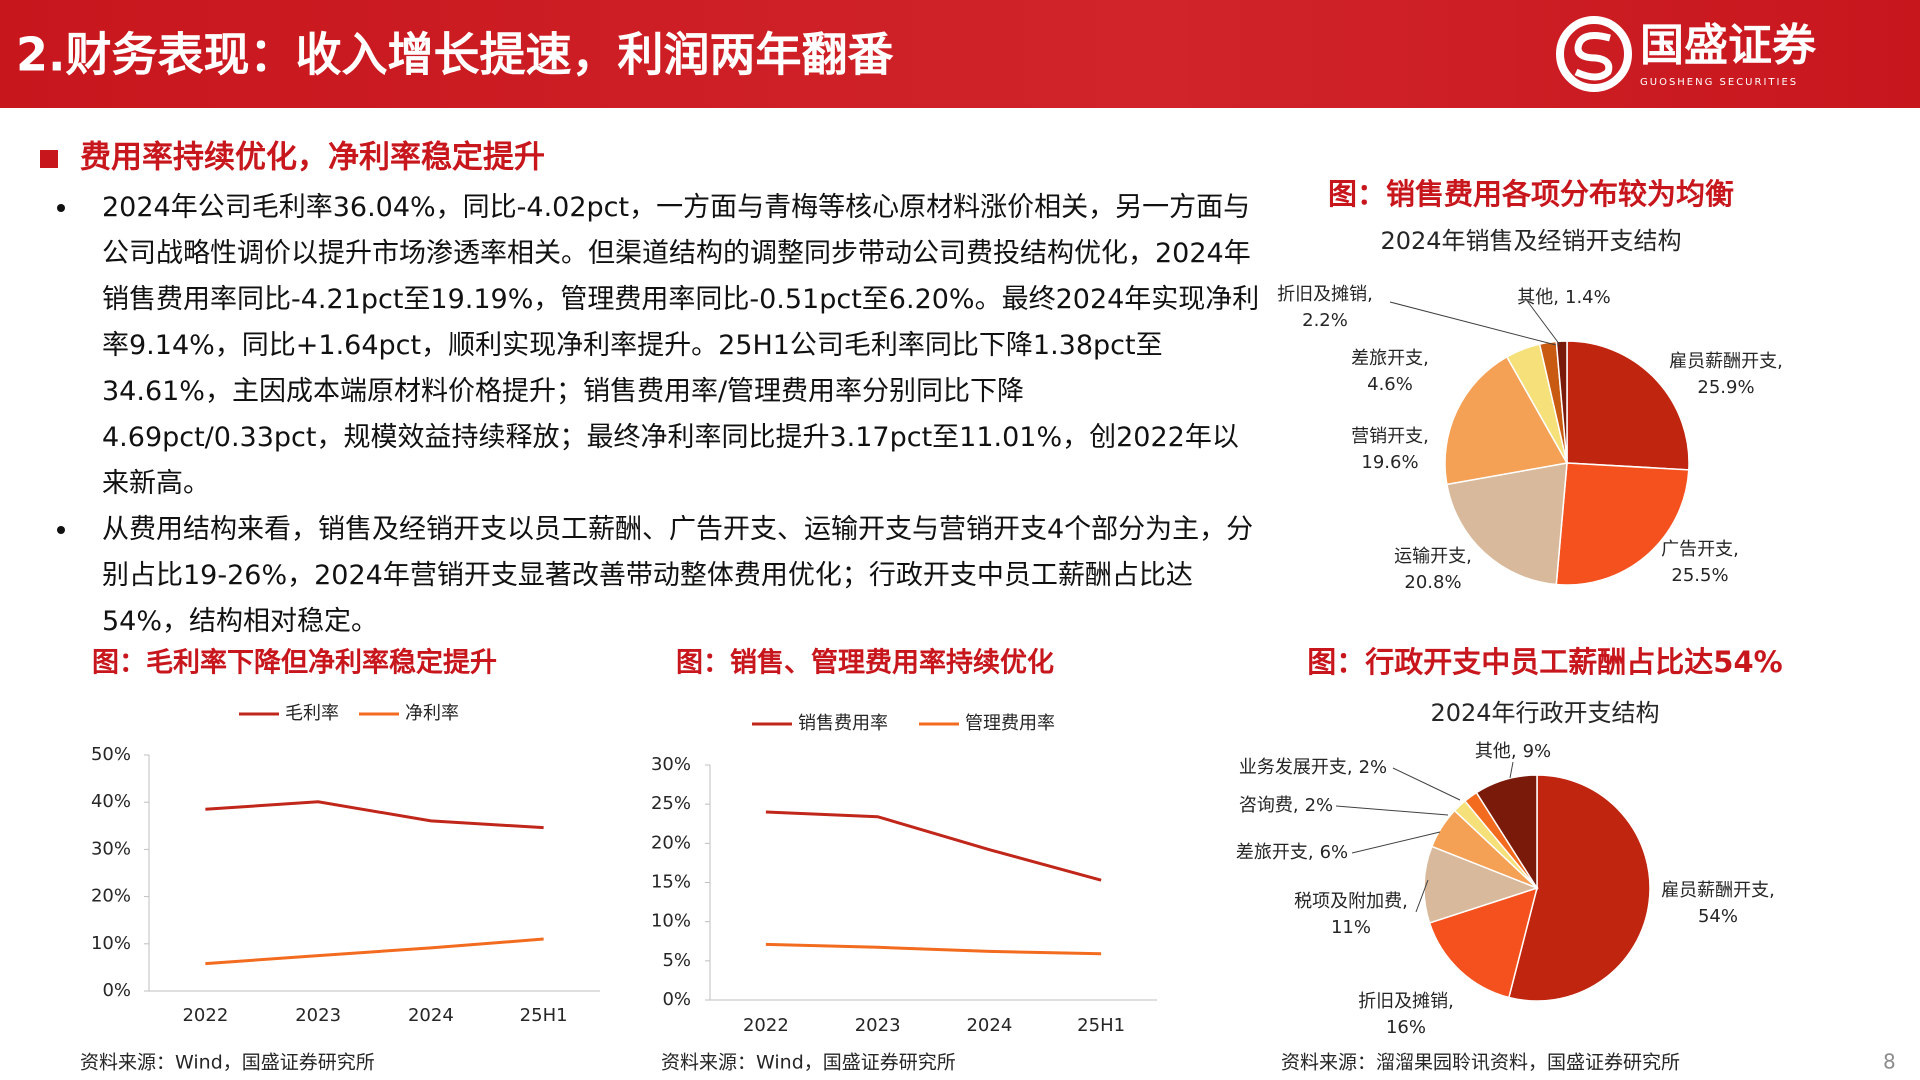 The height and width of the screenshot is (1080, 1920). I want to click on y-tick-label: 25%, so click(671, 803).